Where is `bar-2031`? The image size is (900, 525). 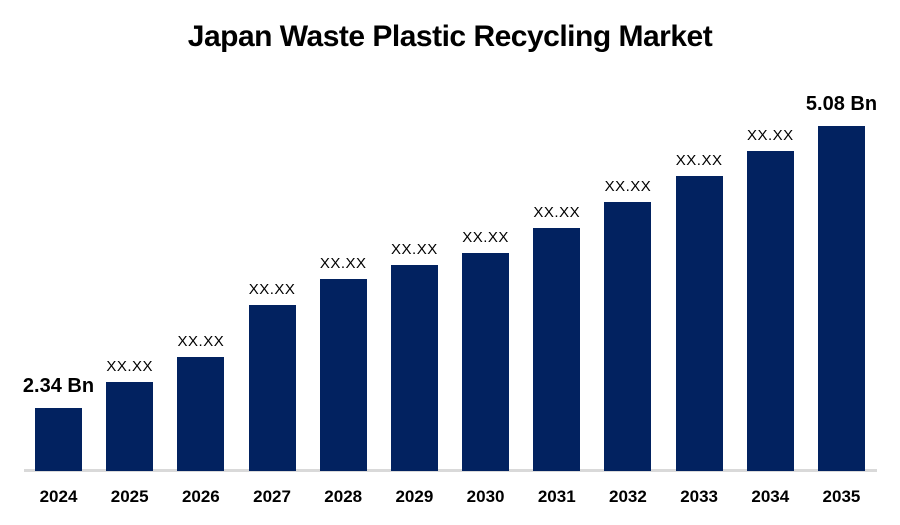
bar-2031 is located at coordinates (557, 349).